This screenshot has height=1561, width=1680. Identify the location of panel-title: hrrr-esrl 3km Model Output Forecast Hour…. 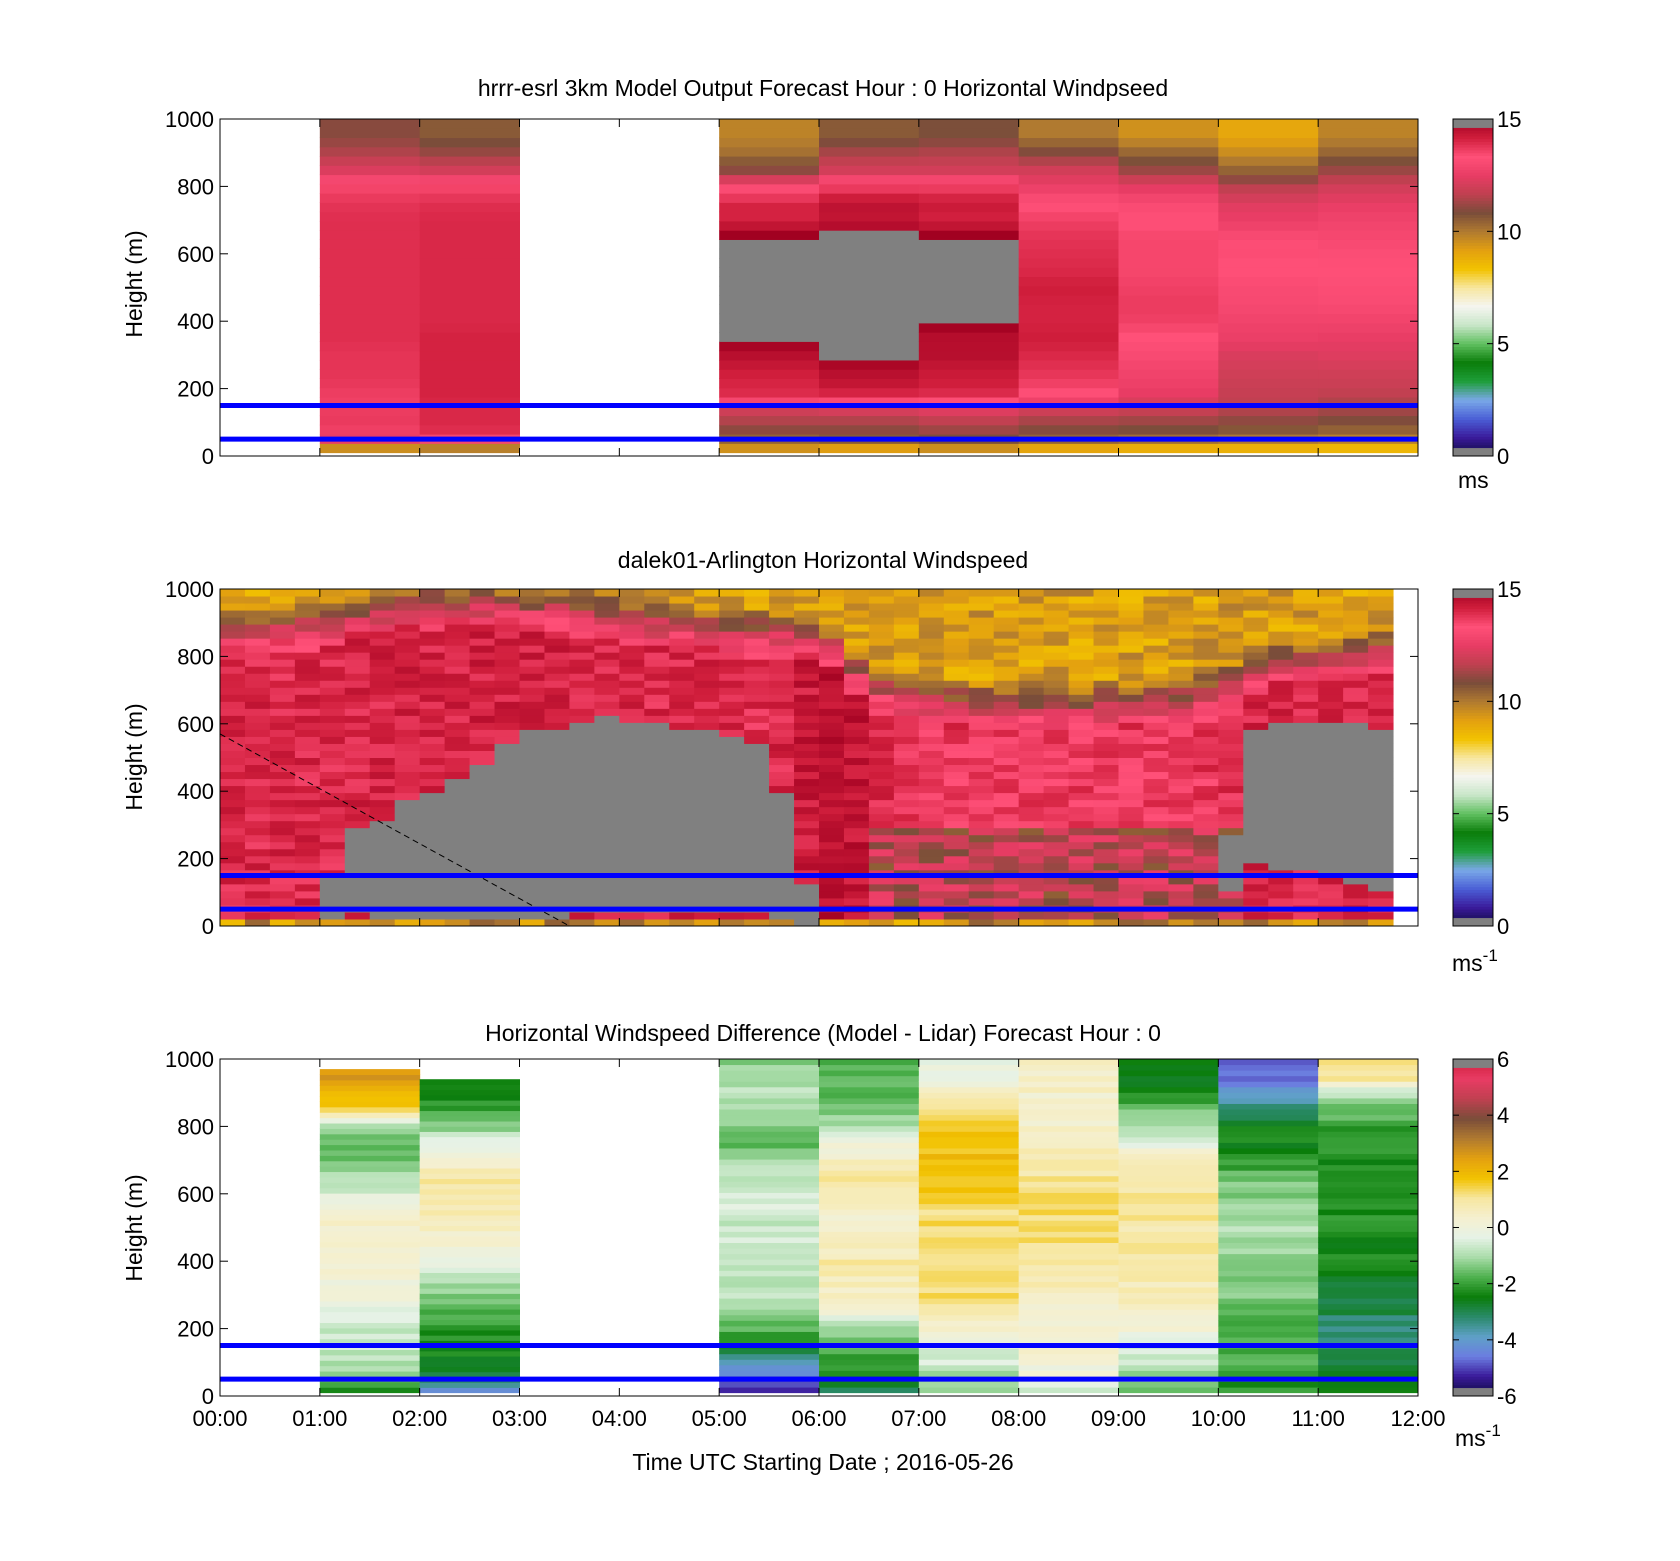
(823, 88).